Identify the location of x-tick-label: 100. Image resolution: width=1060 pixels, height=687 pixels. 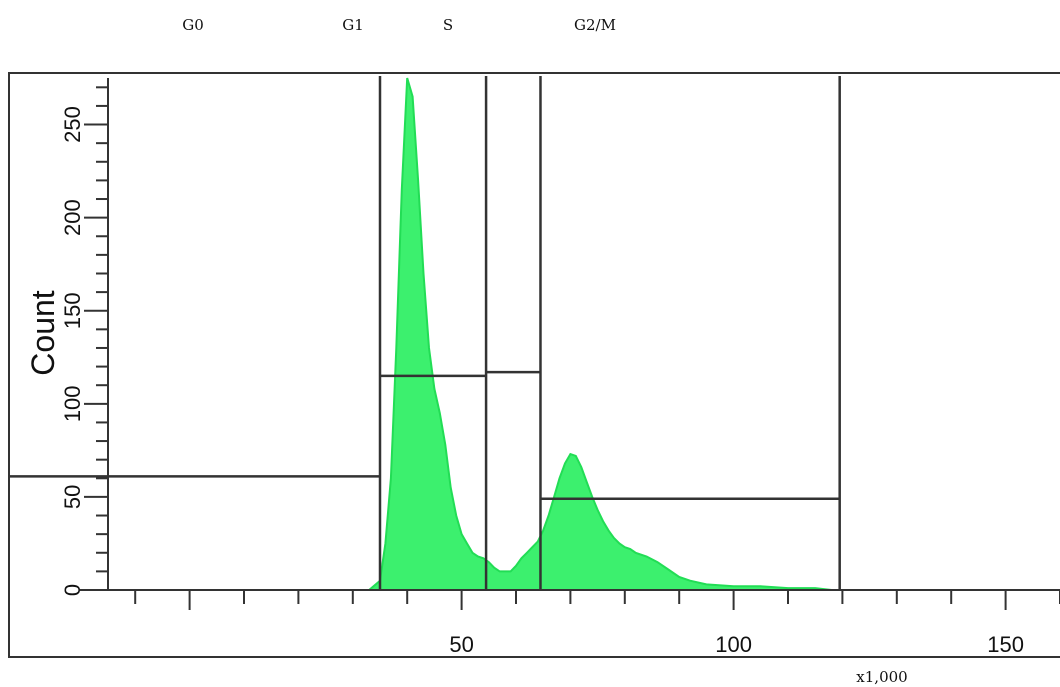
(733, 644).